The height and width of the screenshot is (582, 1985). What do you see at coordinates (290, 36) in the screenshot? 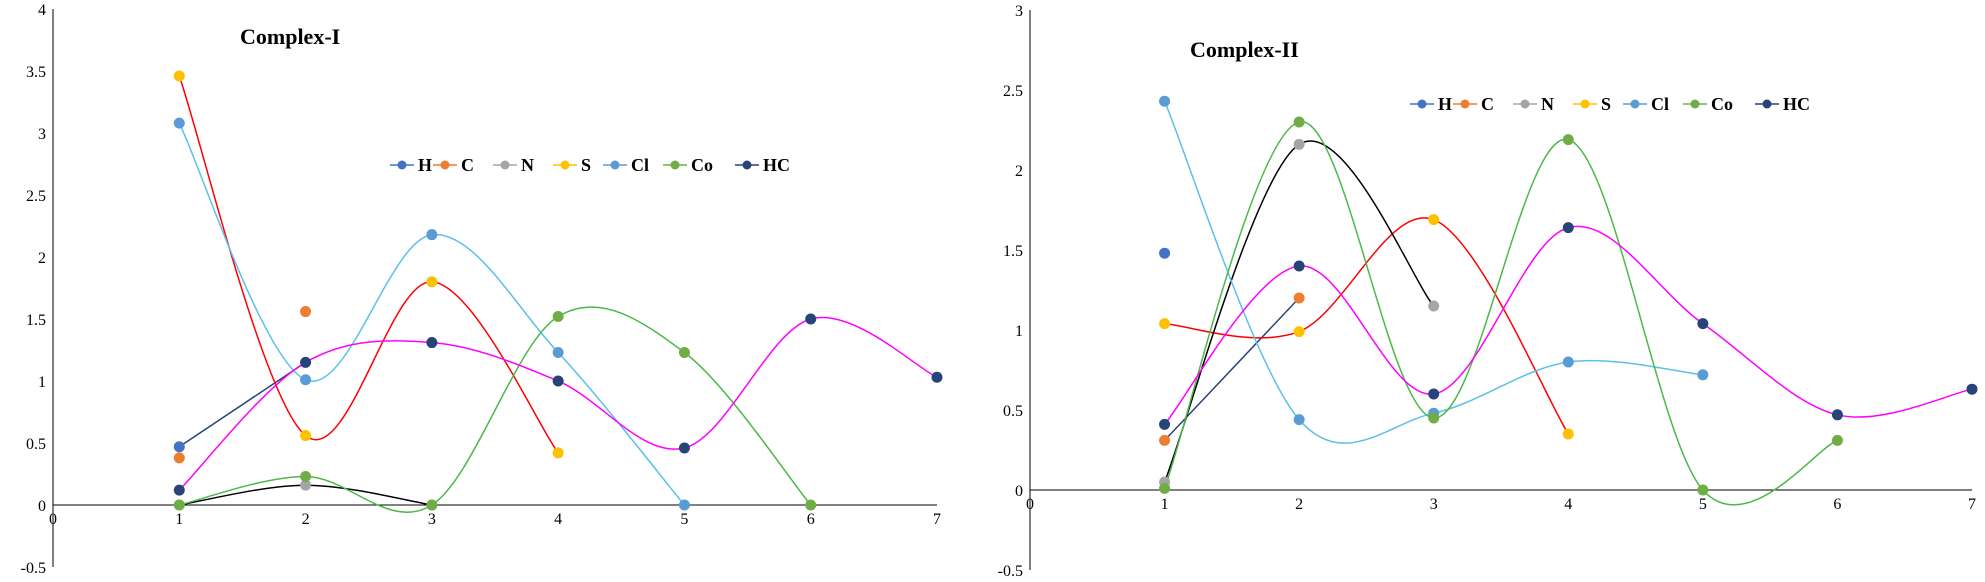
I see `chart-title: Complex-I` at bounding box center [290, 36].